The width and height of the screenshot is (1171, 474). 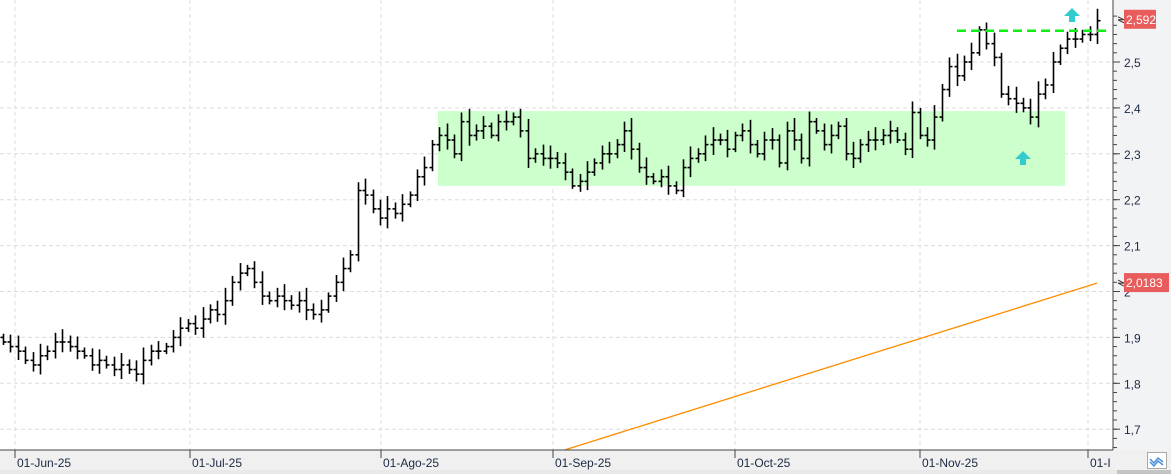 What do you see at coordinates (1132, 338) in the screenshot?
I see `y-tick-label: 1,9` at bounding box center [1132, 338].